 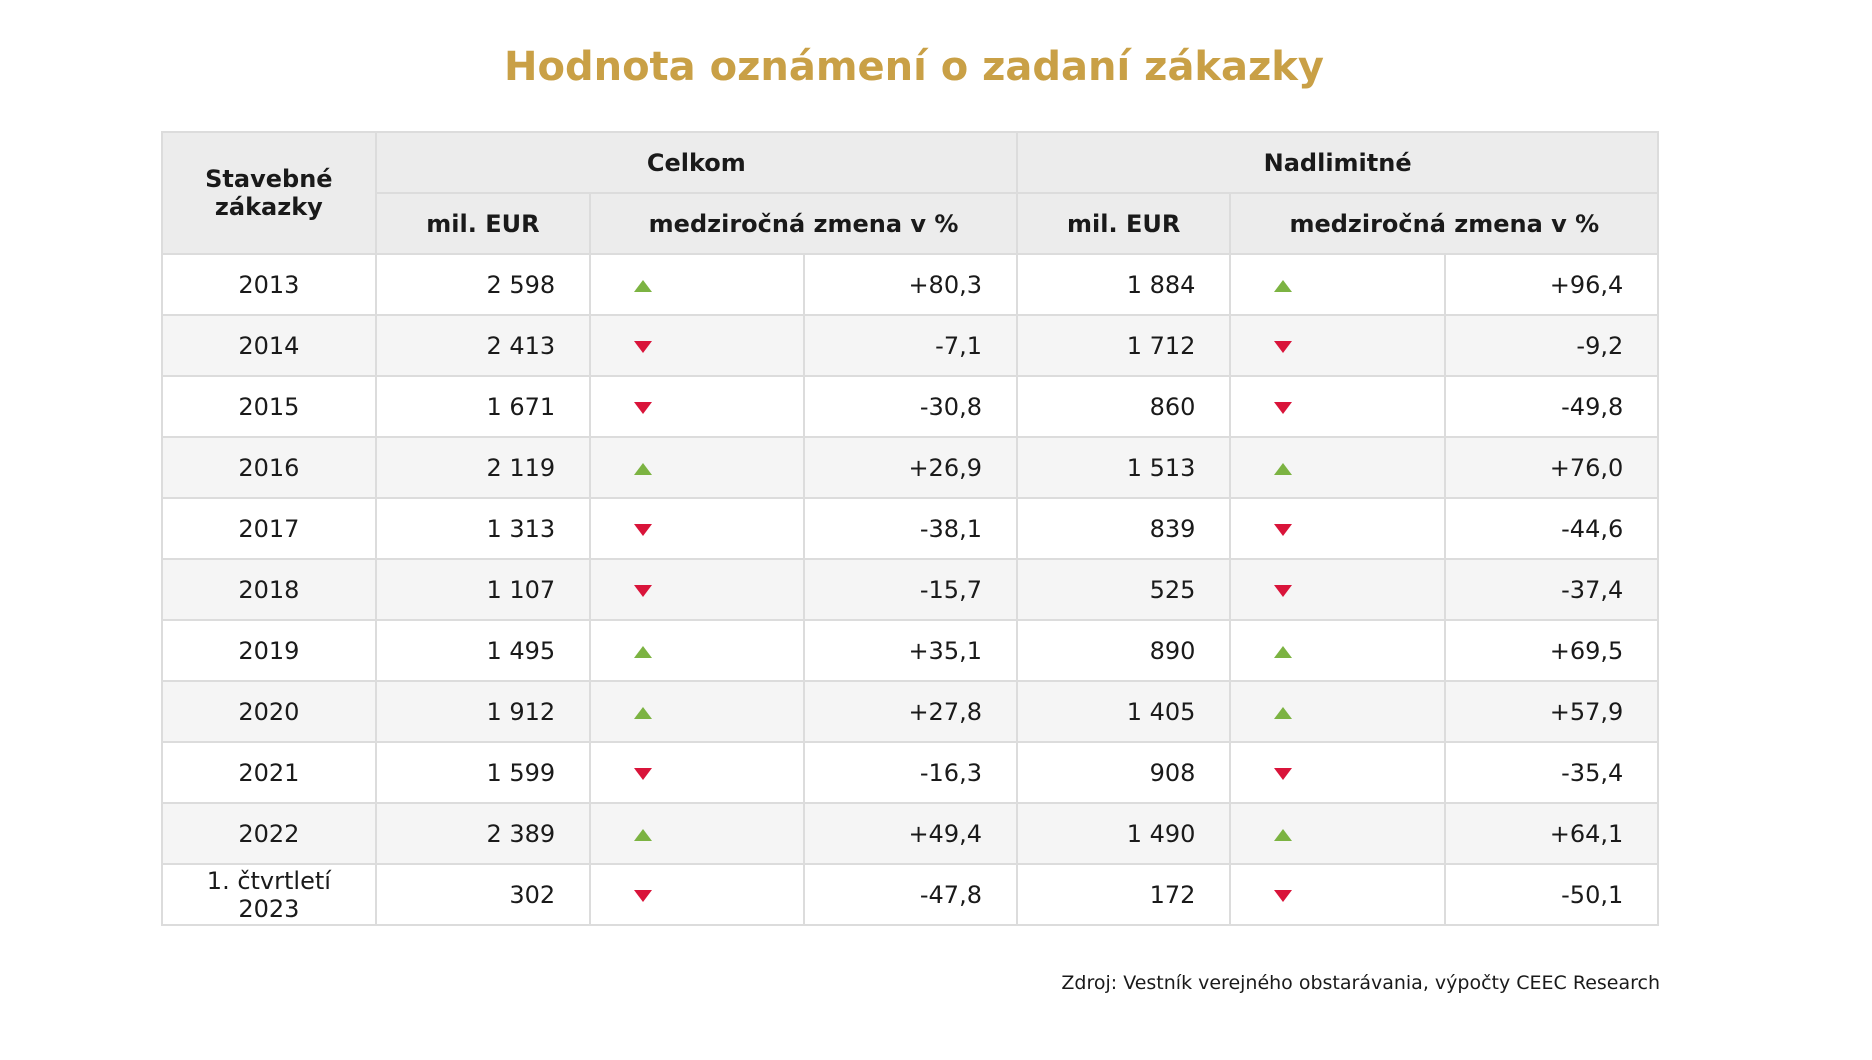 What do you see at coordinates (1551, 833) in the screenshot?
I see `change-cell: +64,1` at bounding box center [1551, 833].